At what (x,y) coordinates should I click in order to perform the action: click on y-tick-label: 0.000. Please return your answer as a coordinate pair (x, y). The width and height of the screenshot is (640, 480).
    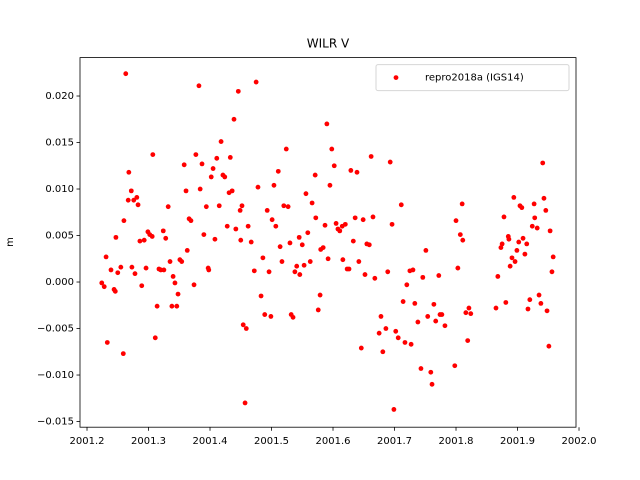
    Looking at the image, I should click on (59, 282).